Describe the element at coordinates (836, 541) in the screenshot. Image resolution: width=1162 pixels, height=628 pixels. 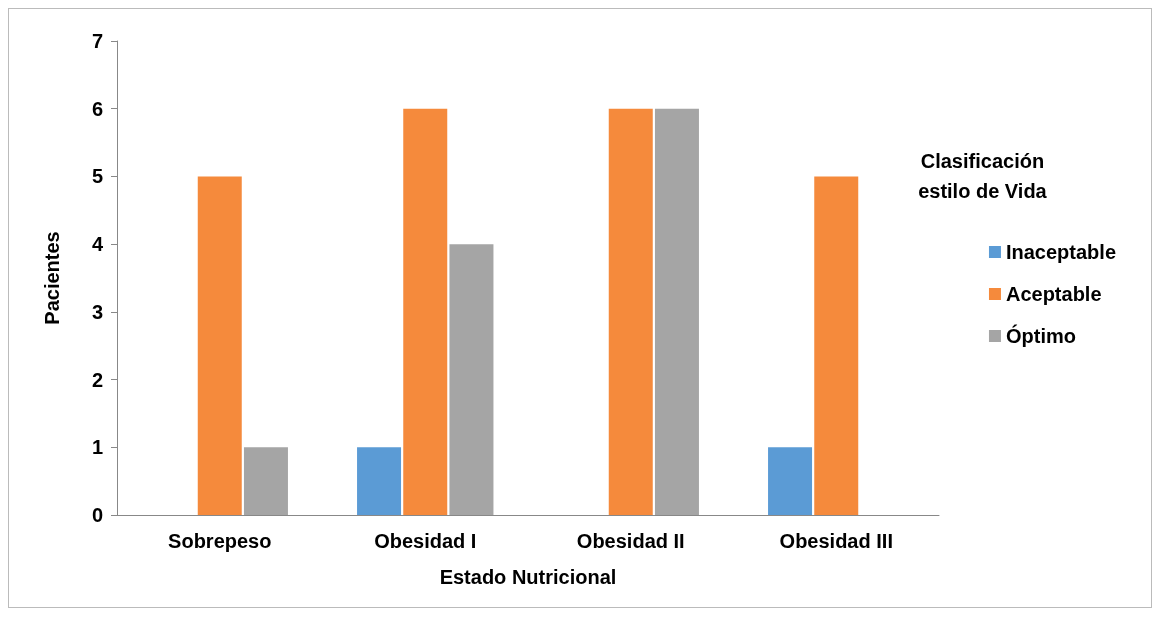
I see `x-tick-label: Obesidad III` at that location.